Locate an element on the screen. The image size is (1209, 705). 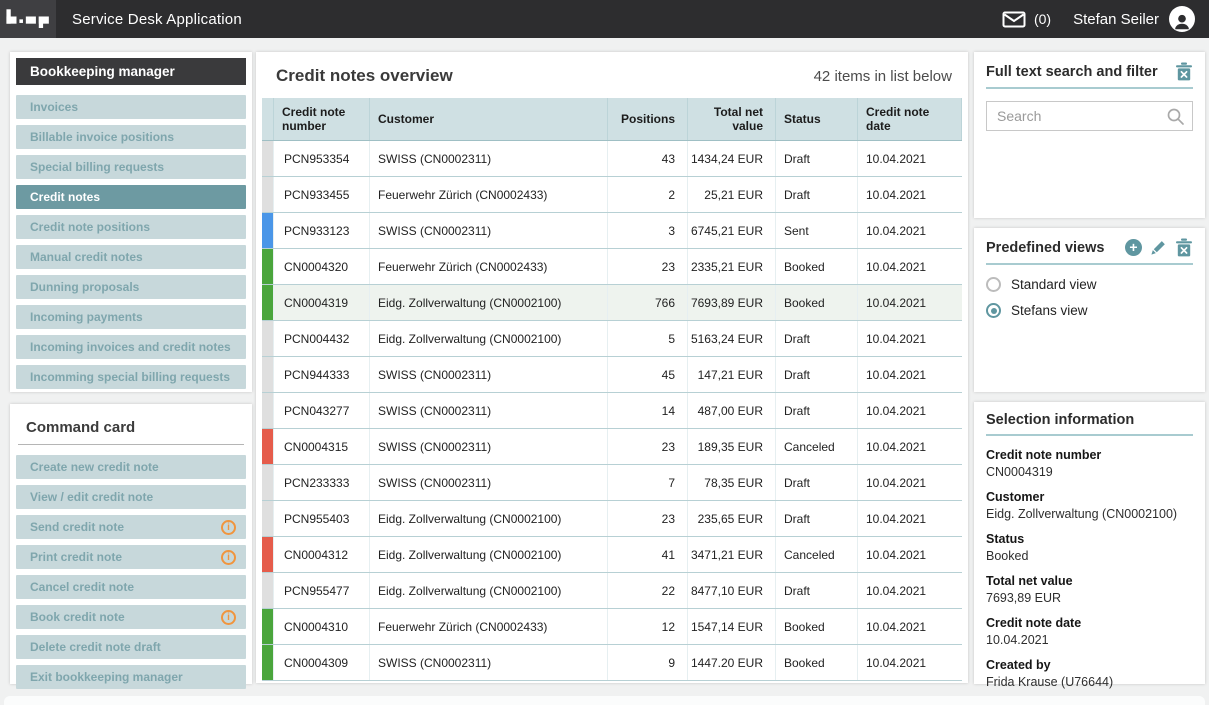
cell-total-net-value: 78,35 EUR is located at coordinates (732, 482).